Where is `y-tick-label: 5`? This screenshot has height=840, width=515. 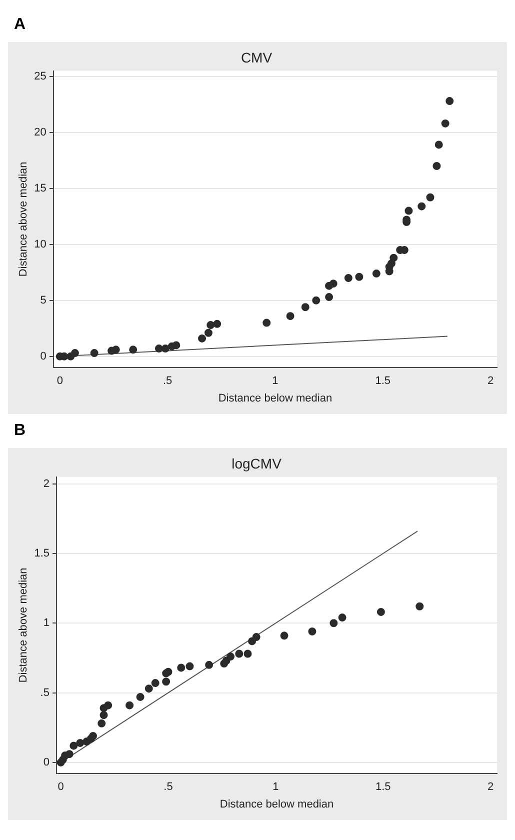
y-tick-label: 5 is located at coordinates (43, 300).